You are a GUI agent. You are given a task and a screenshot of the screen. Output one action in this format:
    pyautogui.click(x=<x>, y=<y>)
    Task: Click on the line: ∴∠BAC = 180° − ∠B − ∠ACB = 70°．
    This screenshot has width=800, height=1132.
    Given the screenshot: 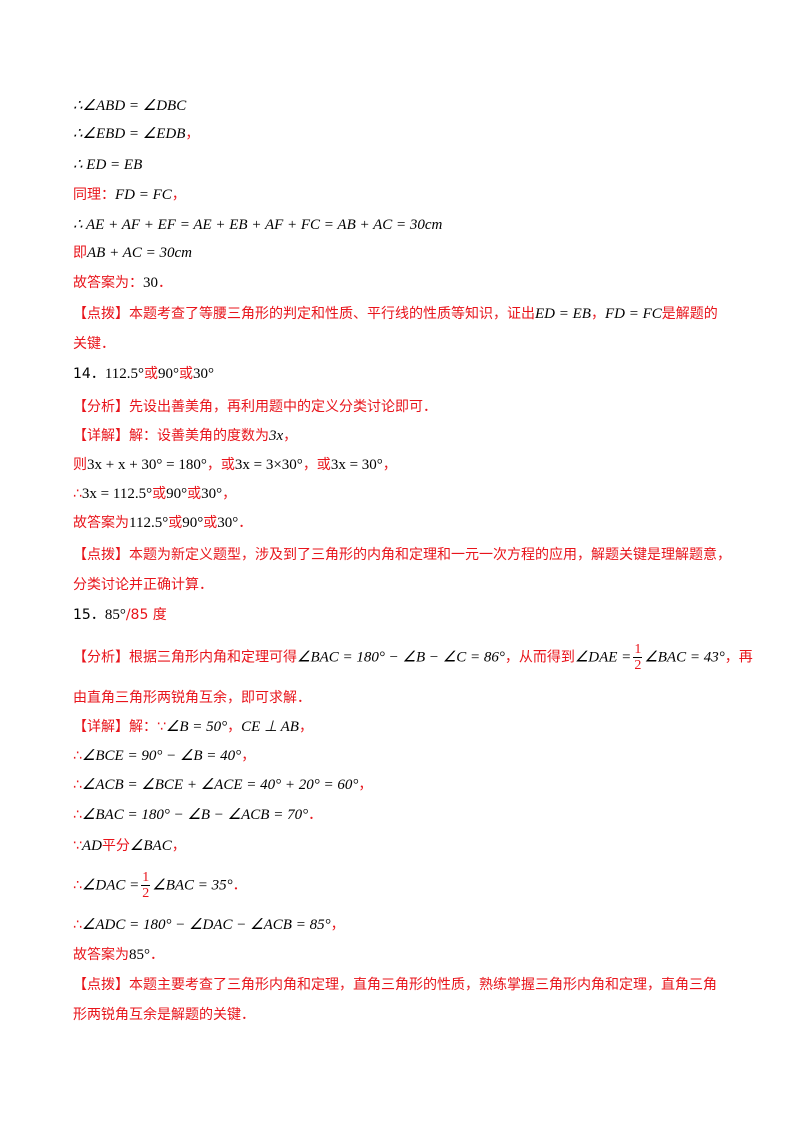 What is the action you would take?
    pyautogui.click(x=197, y=815)
    